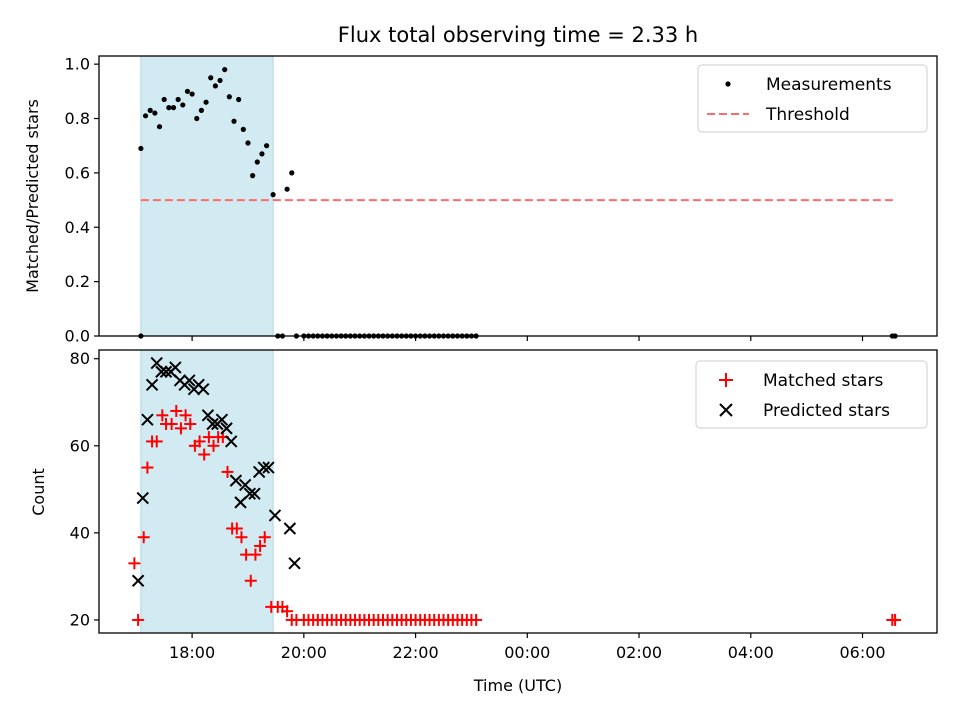 The width and height of the screenshot is (960, 720). Describe the element at coordinates (77, 336) in the screenshot. I see `y-tick-label: 0.0` at that location.